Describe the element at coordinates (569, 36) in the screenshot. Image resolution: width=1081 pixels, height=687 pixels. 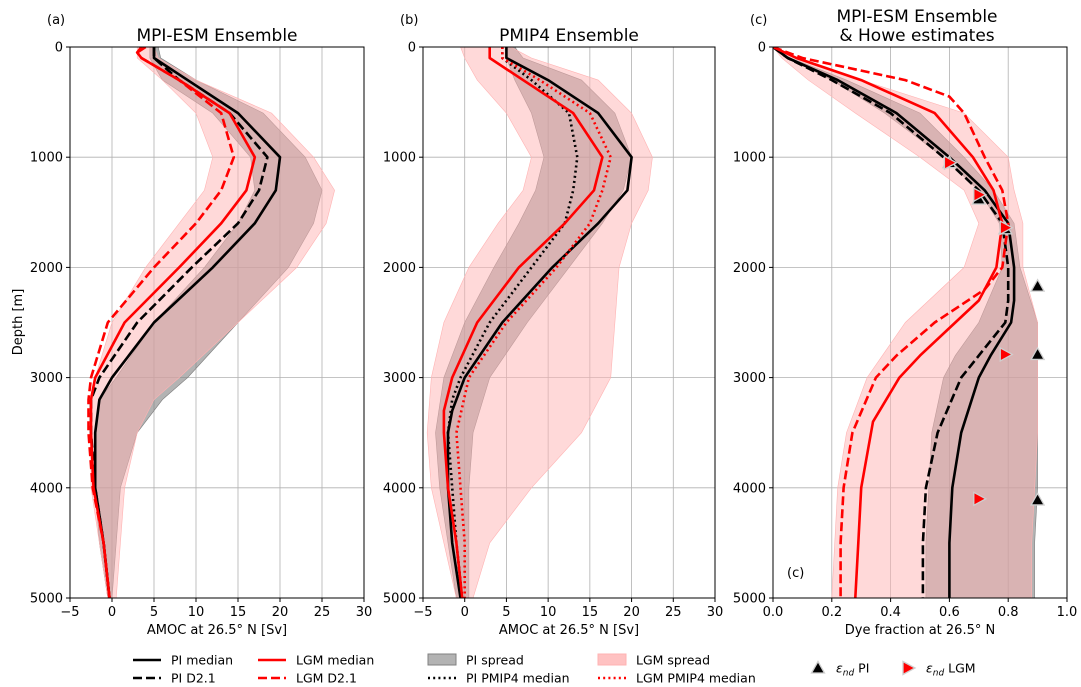
I see `chart-title: PMIP4 Ensemble` at that location.